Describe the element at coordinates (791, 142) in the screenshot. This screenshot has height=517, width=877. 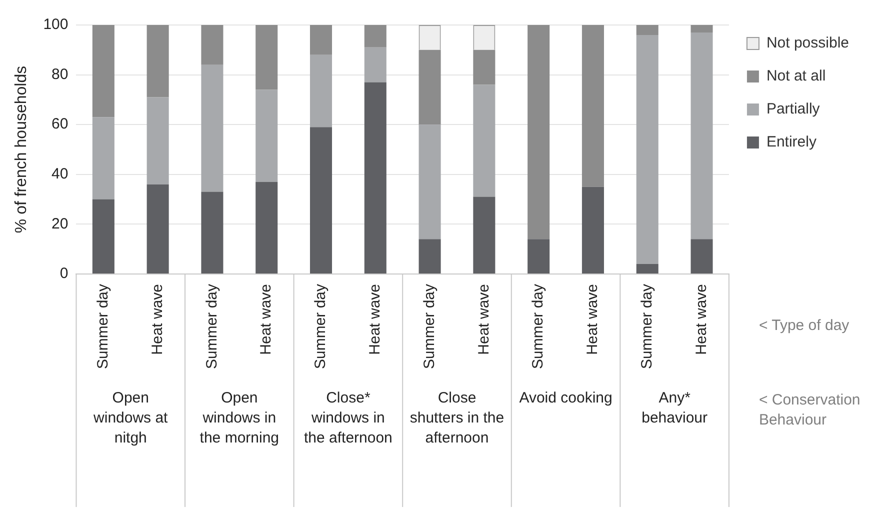
I see `legend-label: Entirely` at that location.